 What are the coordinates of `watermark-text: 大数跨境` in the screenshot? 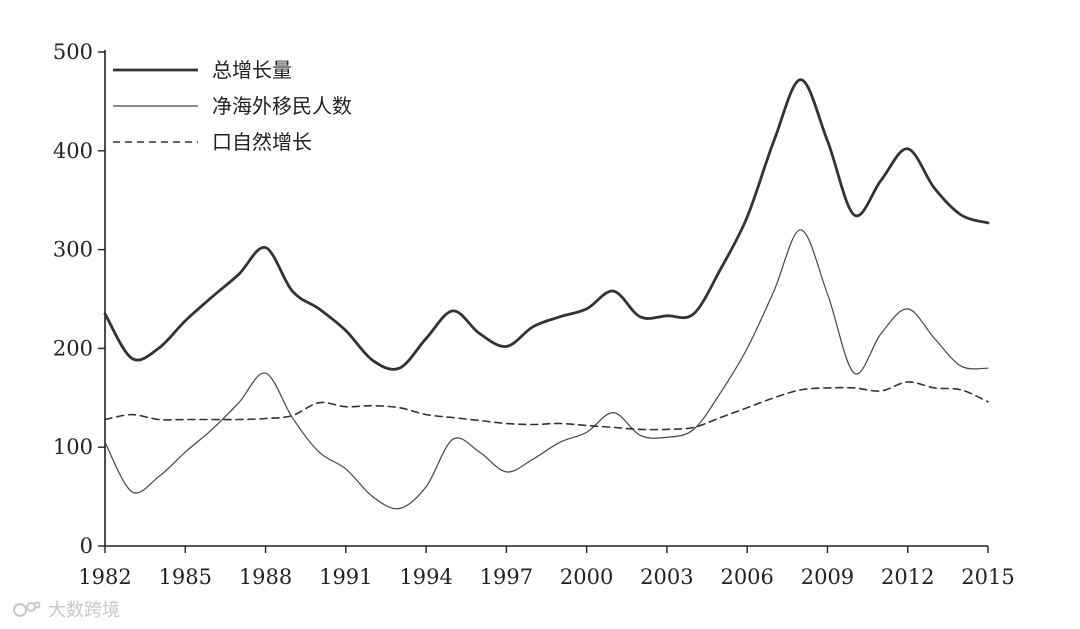 It's located at (84, 610).